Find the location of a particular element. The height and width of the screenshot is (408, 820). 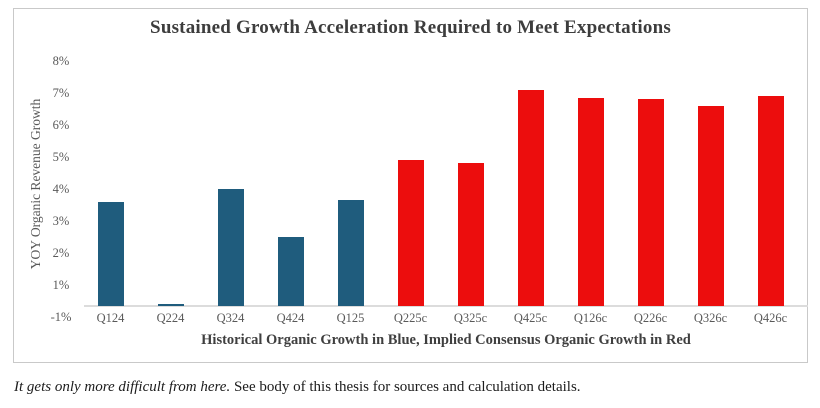

bar-Q324 is located at coordinates (230, 247).